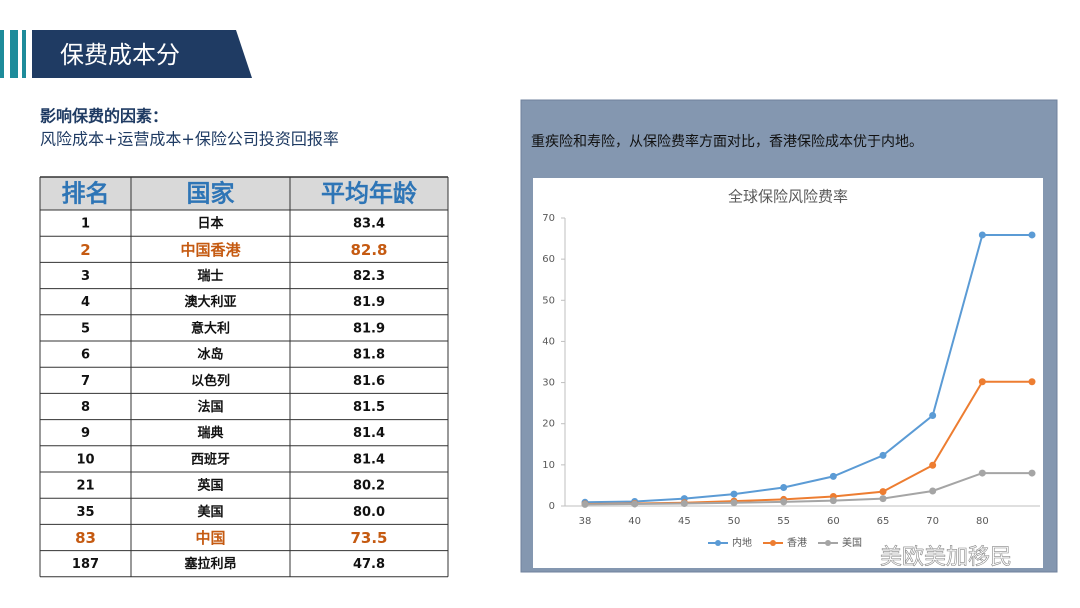 The image size is (1080, 608). I want to click on column-header: 平均年龄, so click(369, 194).